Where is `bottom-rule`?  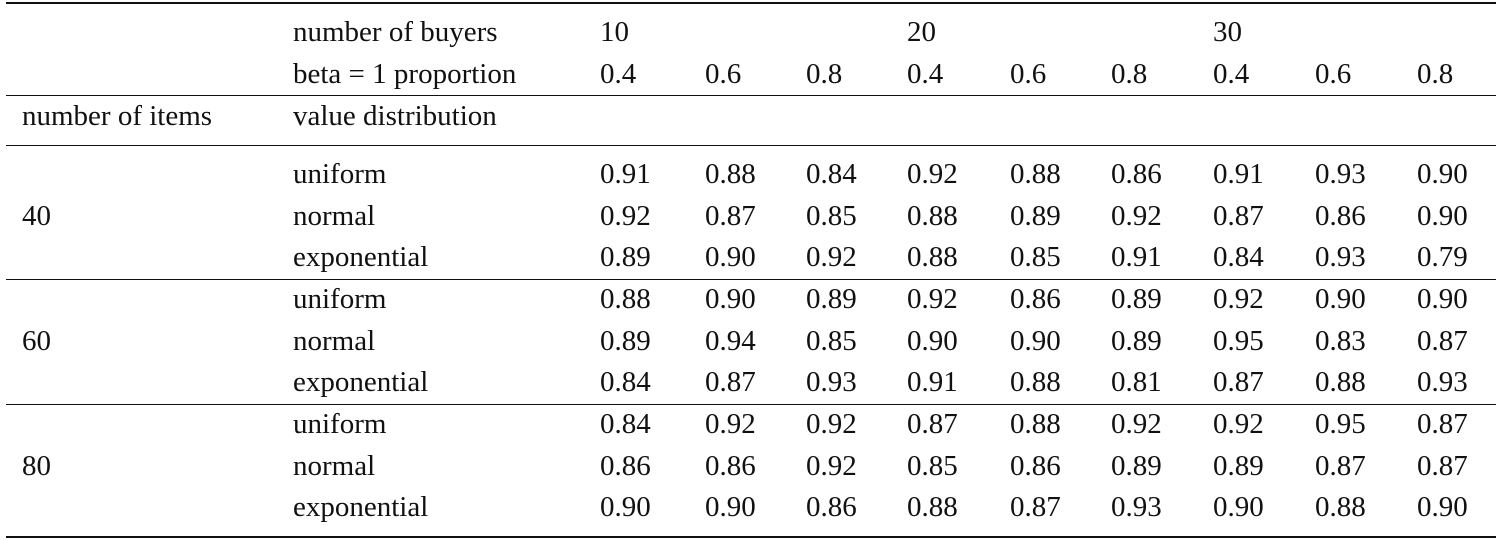 bottom-rule is located at coordinates (751, 537).